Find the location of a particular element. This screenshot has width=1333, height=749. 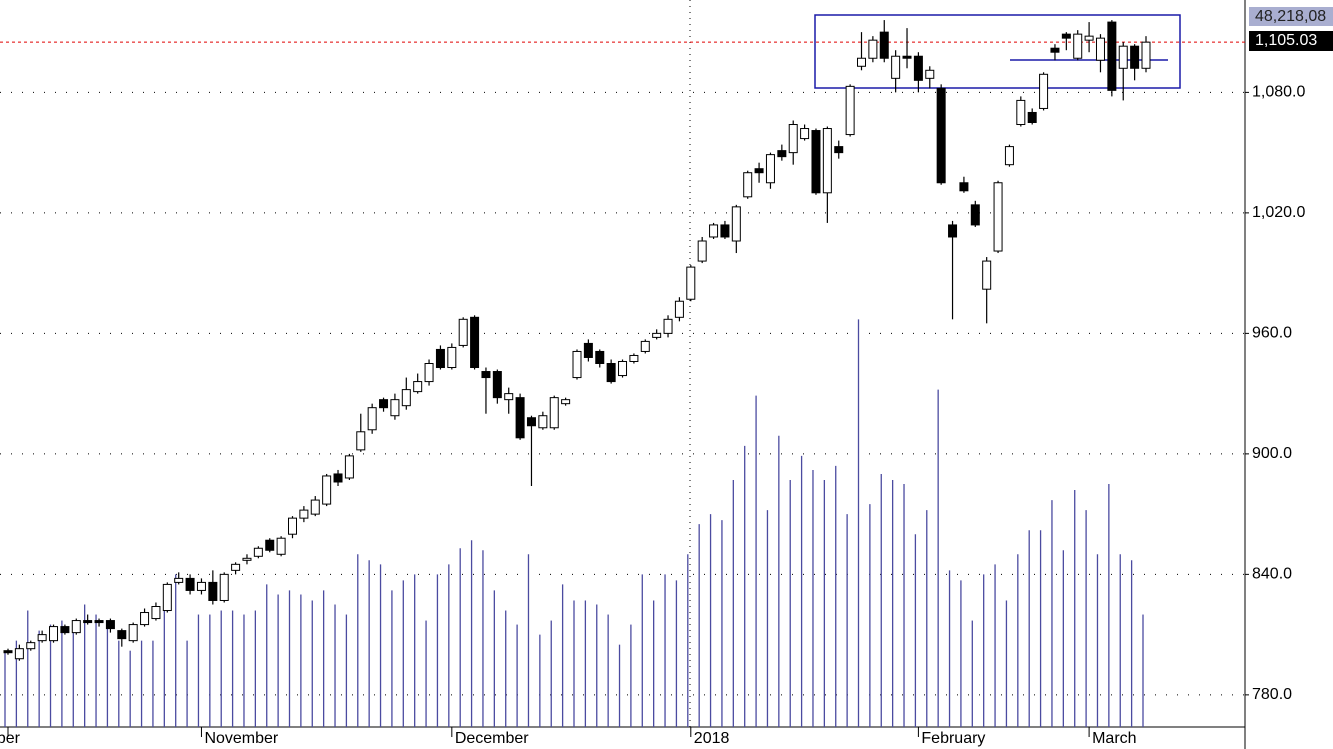

y-tick-label: 1,080.0 is located at coordinates (1278, 92).